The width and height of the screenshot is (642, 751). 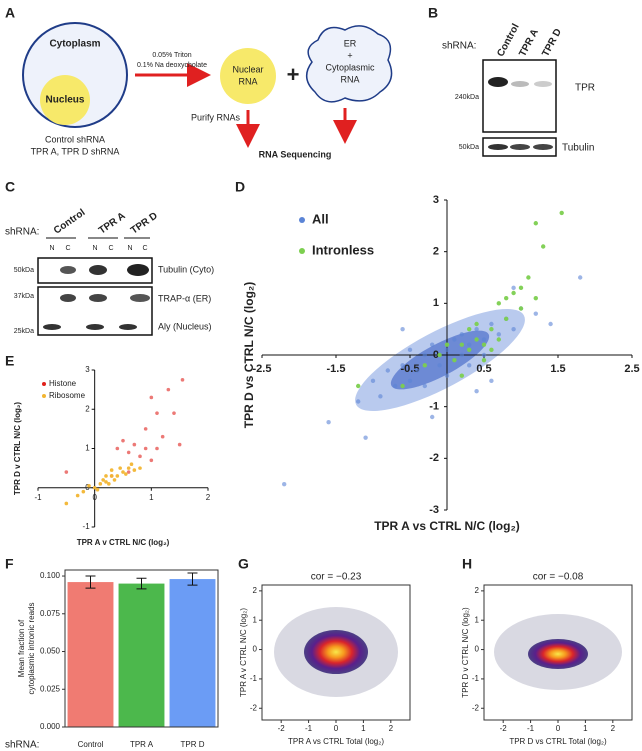 I want to click on x-axis-title: shRNA:, so click(x=22, y=745).